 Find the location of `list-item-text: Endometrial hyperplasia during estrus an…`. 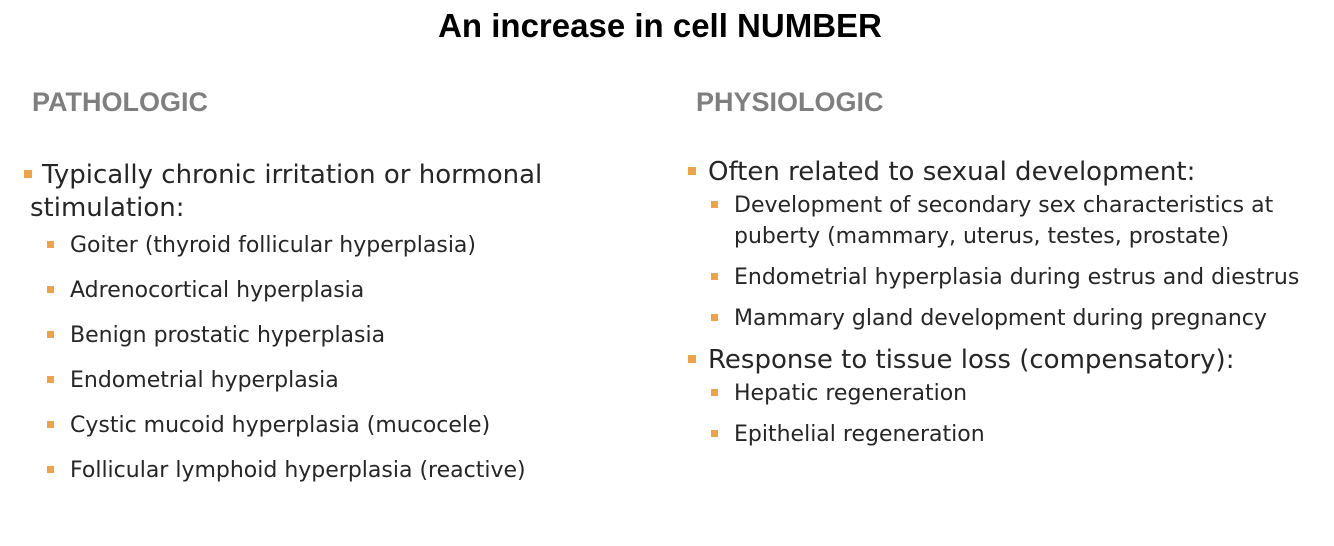

list-item-text: Endometrial hyperplasia during estrus an… is located at coordinates (1017, 277).